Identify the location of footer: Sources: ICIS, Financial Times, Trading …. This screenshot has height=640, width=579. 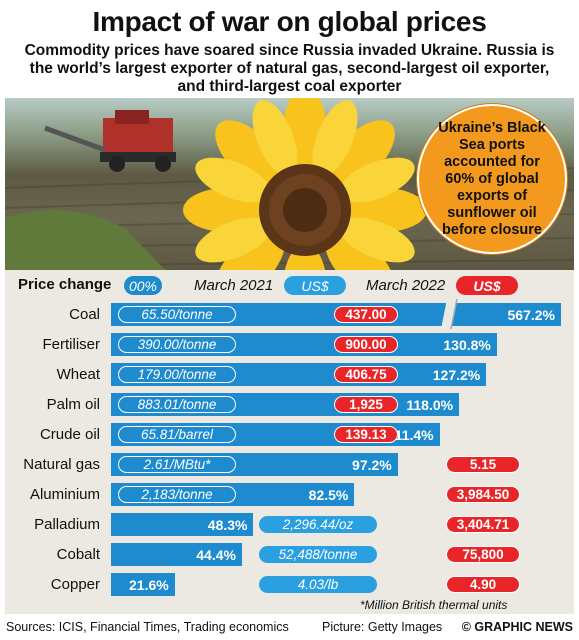
(289, 627).